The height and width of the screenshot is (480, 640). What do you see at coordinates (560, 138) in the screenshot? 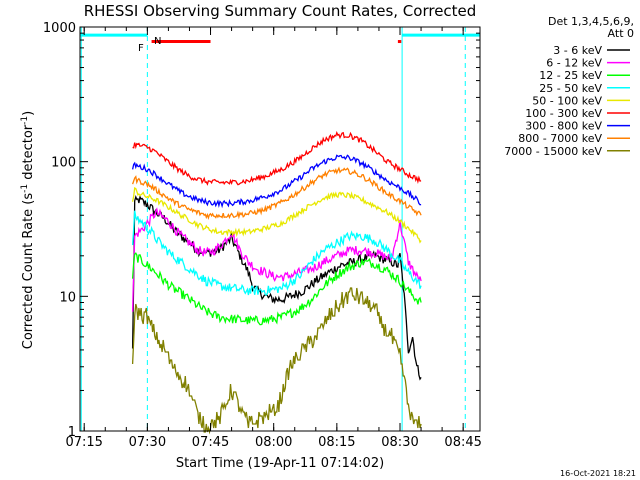
I see `legend-label-7: 800 - 7000 keV` at bounding box center [560, 138].